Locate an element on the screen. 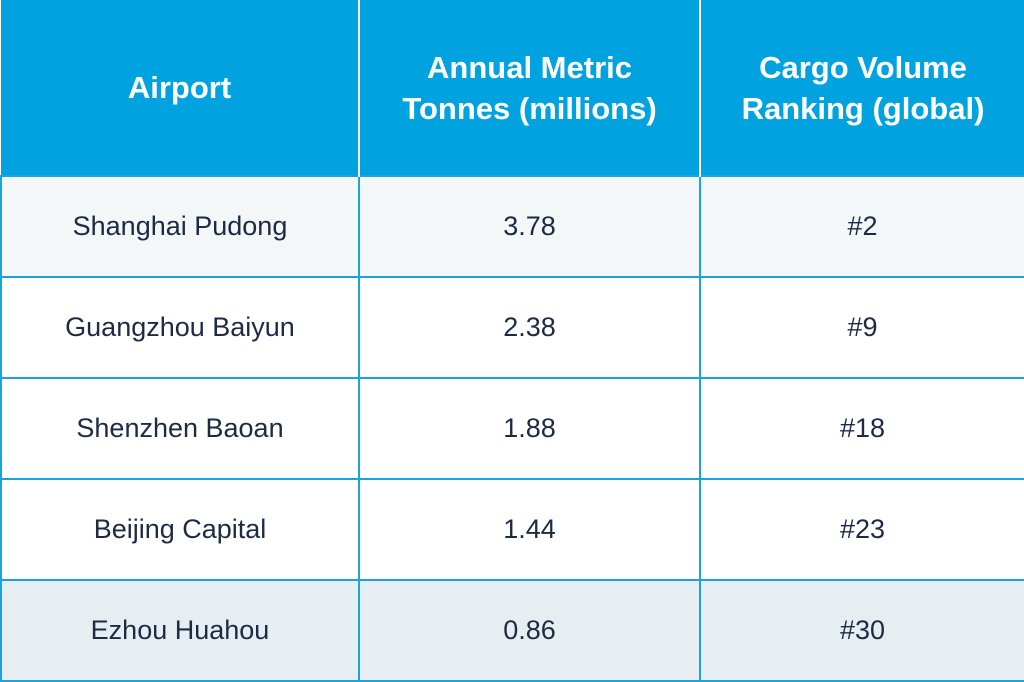 Image resolution: width=1024 pixels, height=682 pixels. header-cargo-ranking: Cargo Volume Ranking (global) is located at coordinates (861, 88).